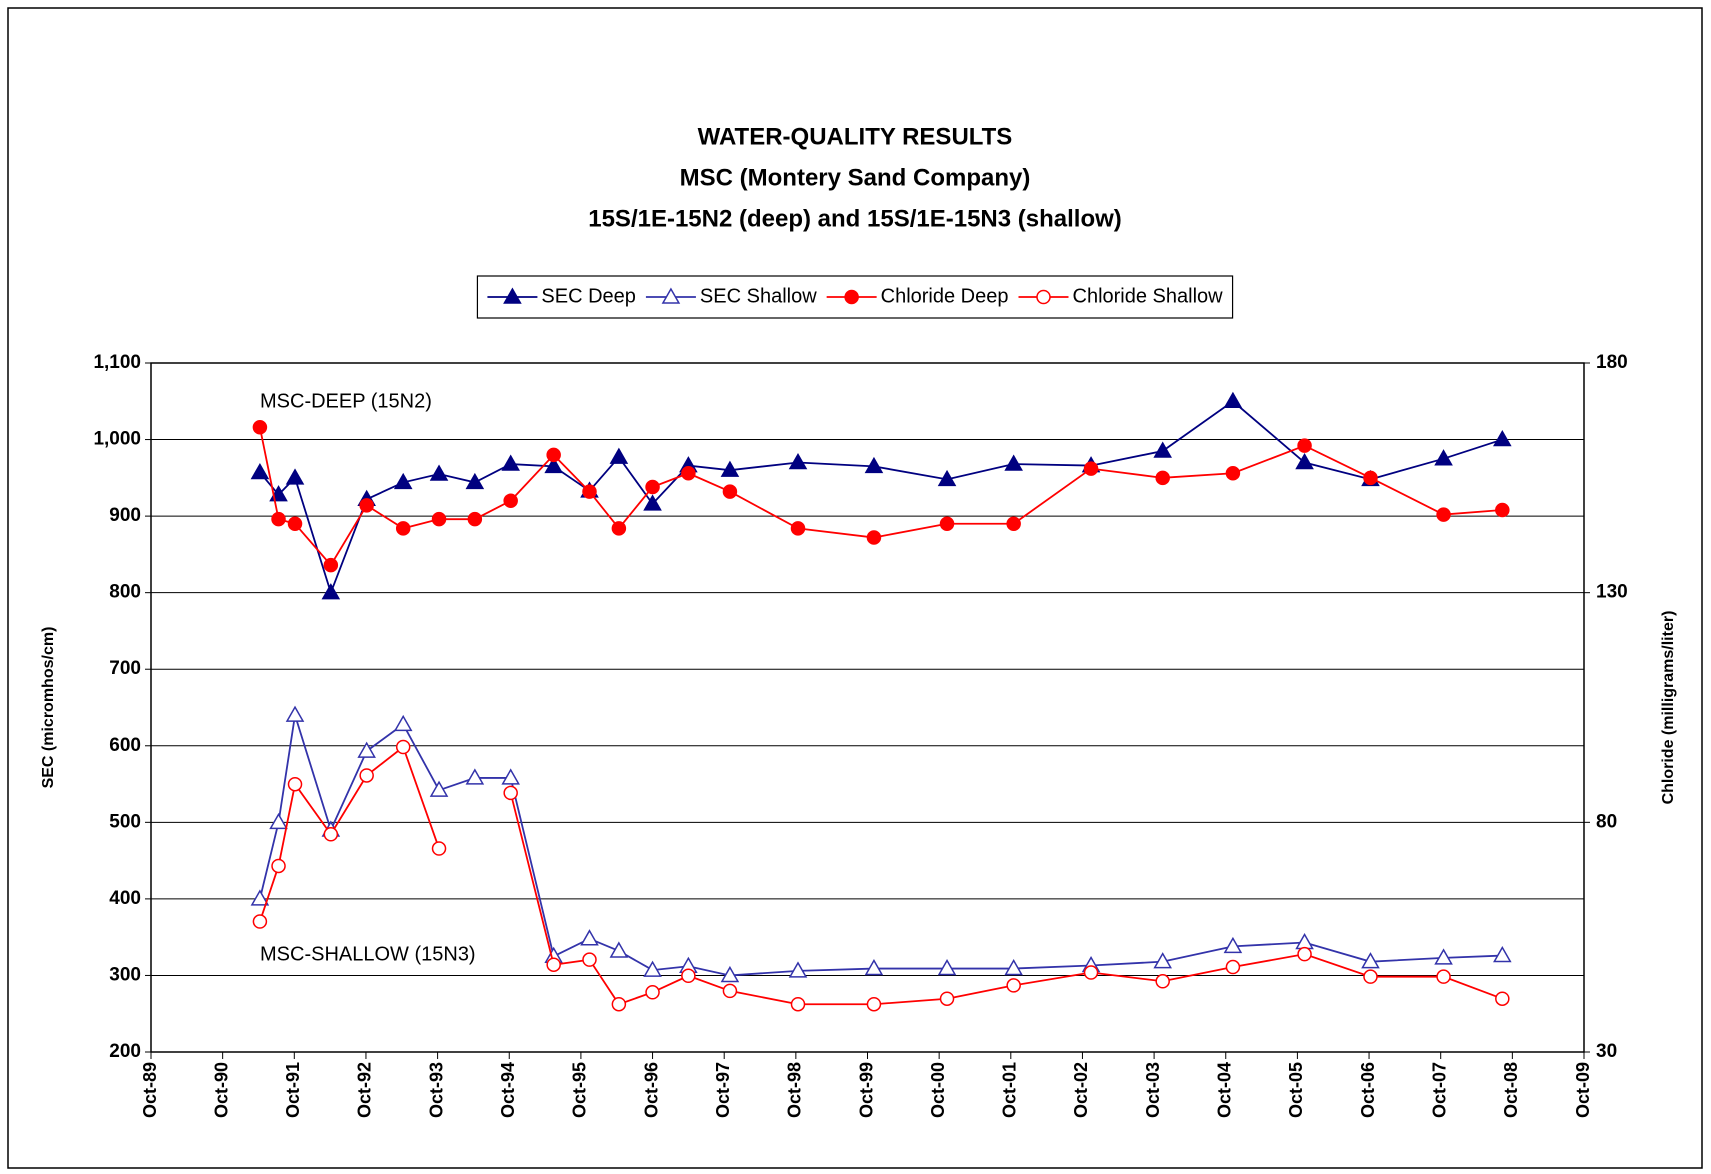  What do you see at coordinates (723, 1090) in the screenshot?
I see `x-tick-label: Oct-97` at bounding box center [723, 1090].